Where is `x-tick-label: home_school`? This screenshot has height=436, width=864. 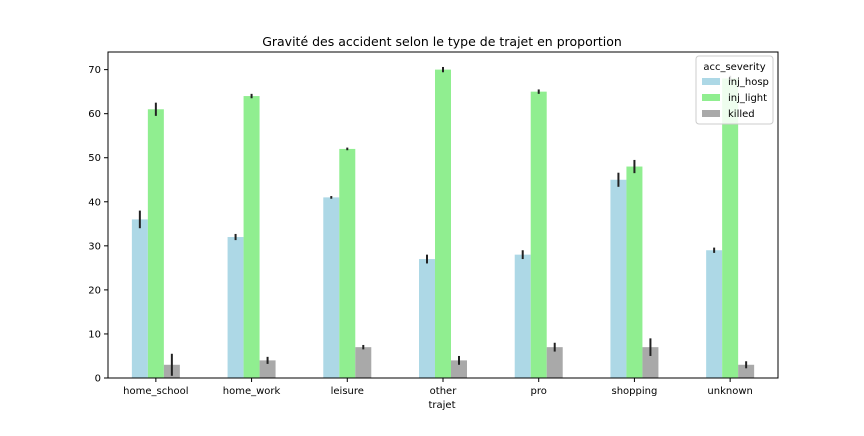 x-tick-label: home_school is located at coordinates (155, 391).